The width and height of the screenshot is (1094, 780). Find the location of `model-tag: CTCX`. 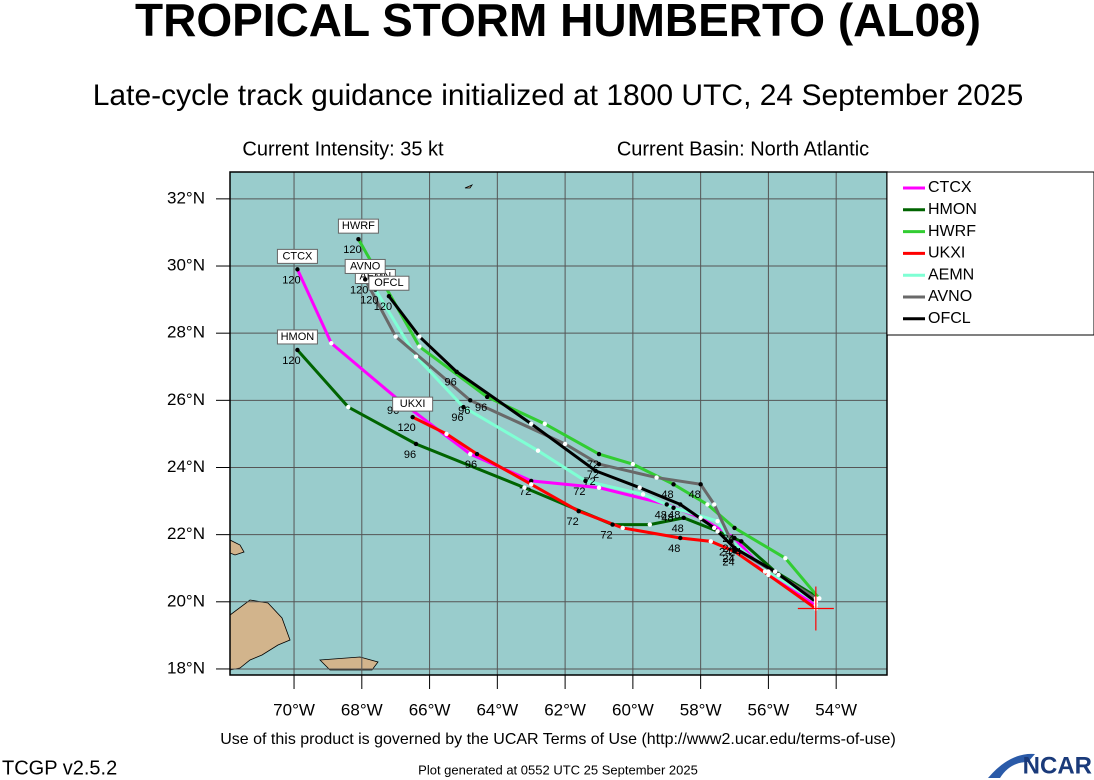

model-tag: CTCX is located at coordinates (297, 256).